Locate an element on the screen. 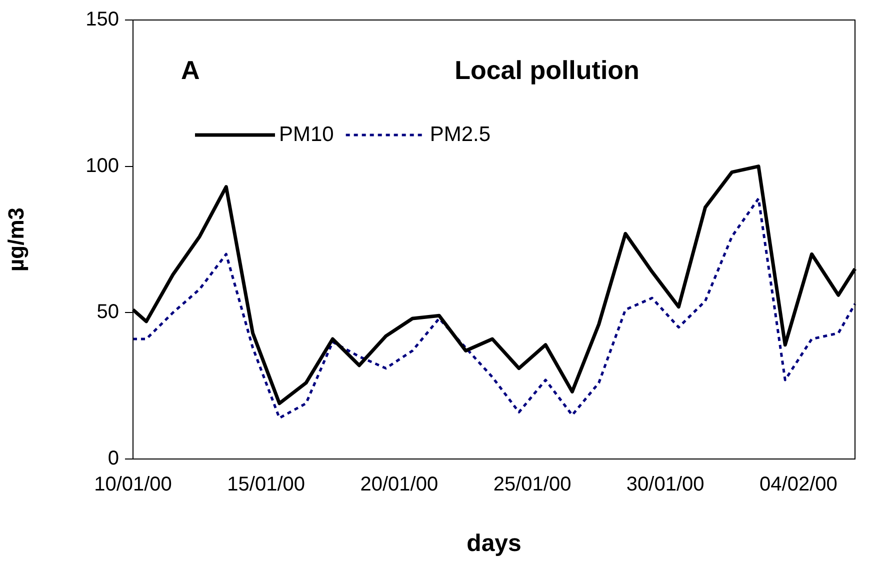 The width and height of the screenshot is (870, 563). y-tick-label: 150 is located at coordinates (102, 19).